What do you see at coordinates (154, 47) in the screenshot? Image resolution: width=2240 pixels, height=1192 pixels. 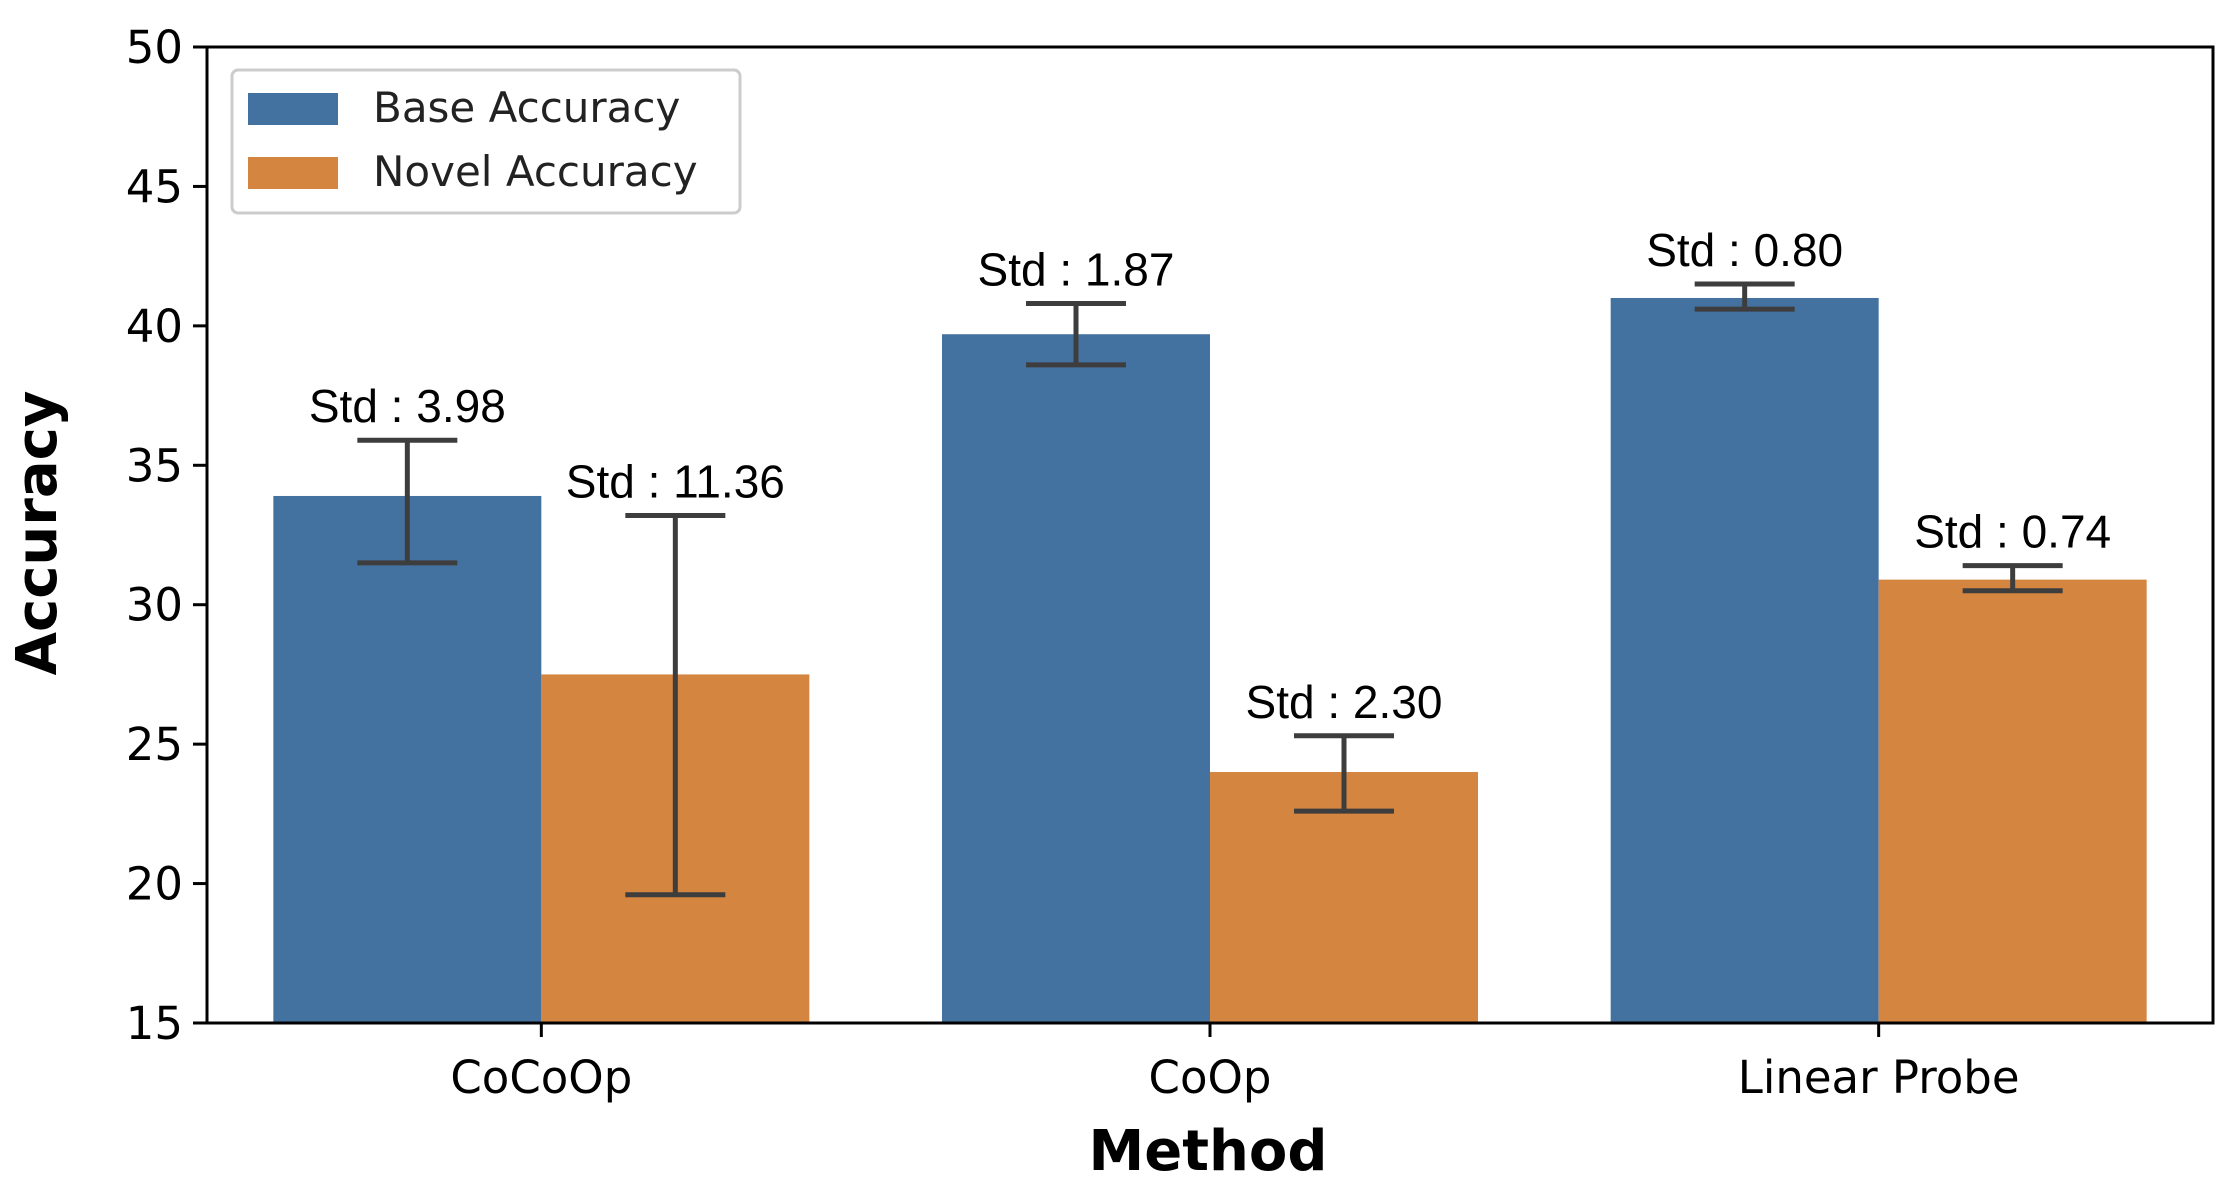 I see `y-tick-label: 50` at bounding box center [154, 47].